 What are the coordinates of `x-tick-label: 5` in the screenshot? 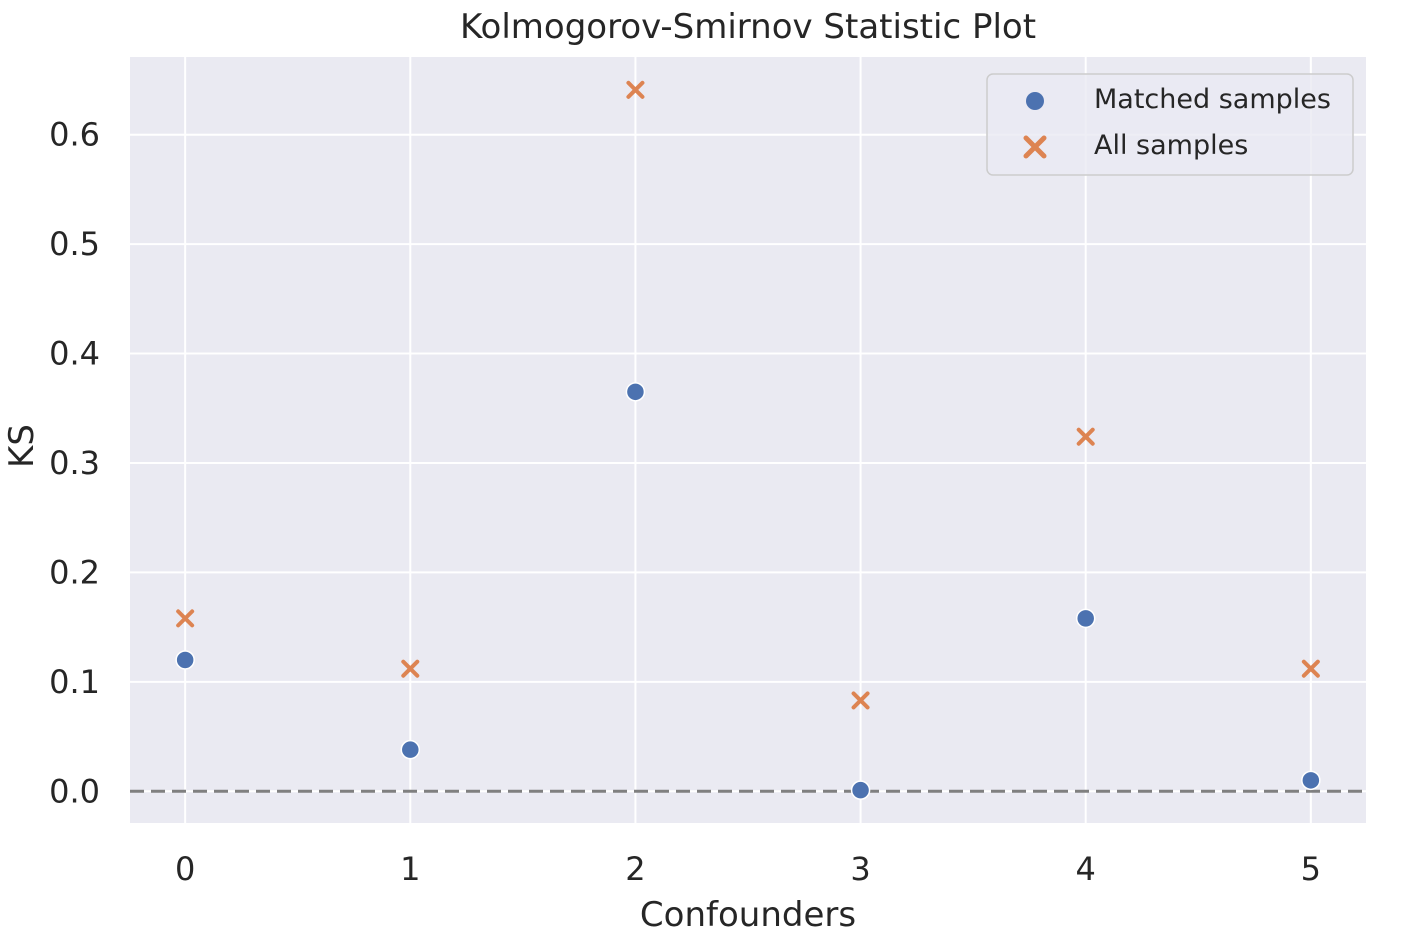 It's located at (1311, 869).